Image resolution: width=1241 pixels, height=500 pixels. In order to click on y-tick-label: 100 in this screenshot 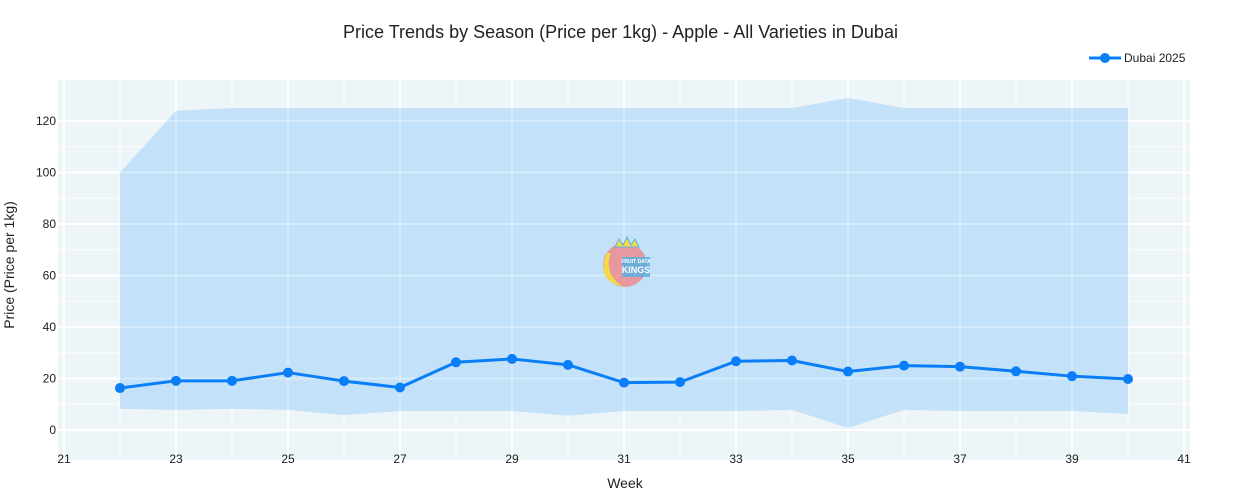, I will do `click(46, 173)`.